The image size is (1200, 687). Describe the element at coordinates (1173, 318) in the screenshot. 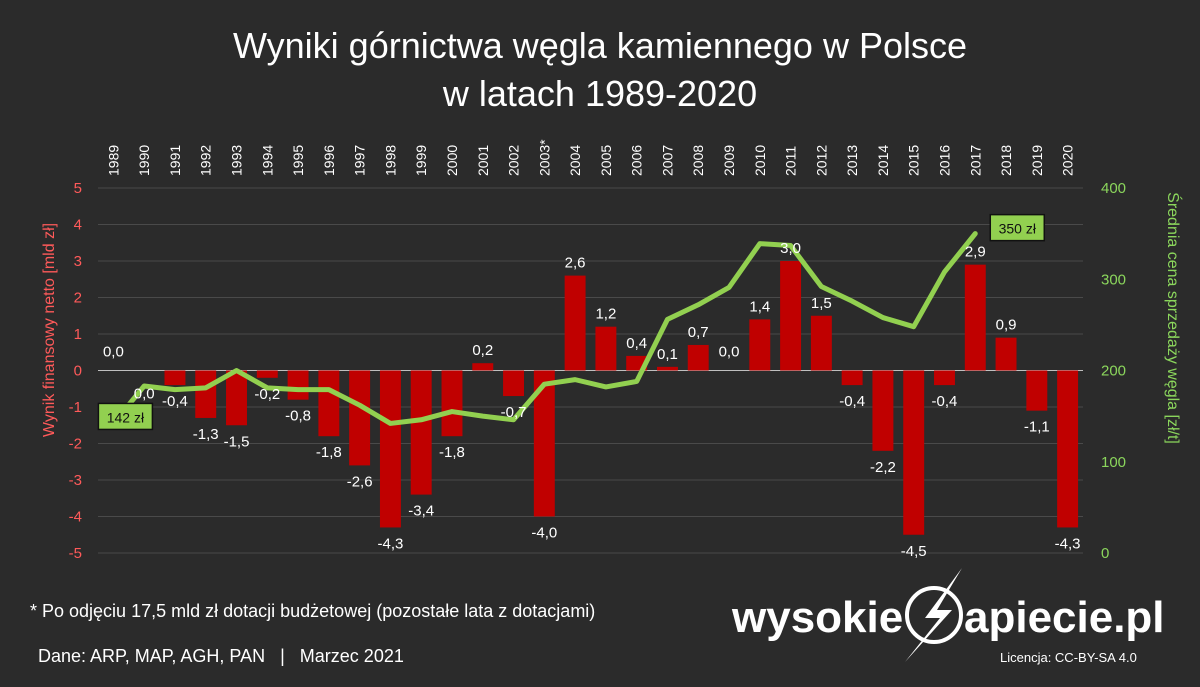

I see `right-axis-title: Średnia cena sprzedaży węgla [zł/t]` at that location.